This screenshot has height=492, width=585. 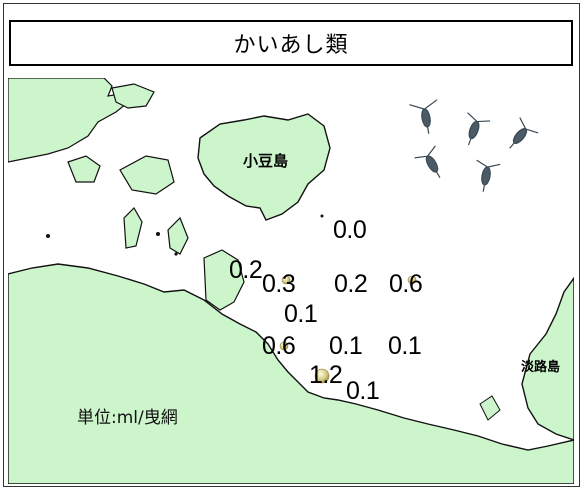 I want to click on island-north-small, so click(x=133, y=96).